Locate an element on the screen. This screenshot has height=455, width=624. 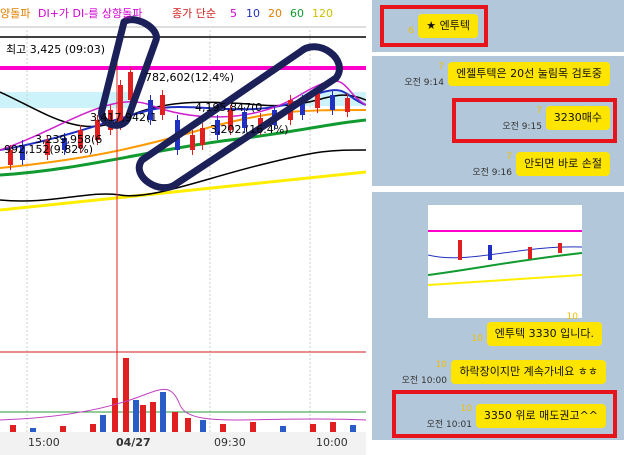
annotation: 최고 3,425 (09:03) is located at coordinates (55, 49).